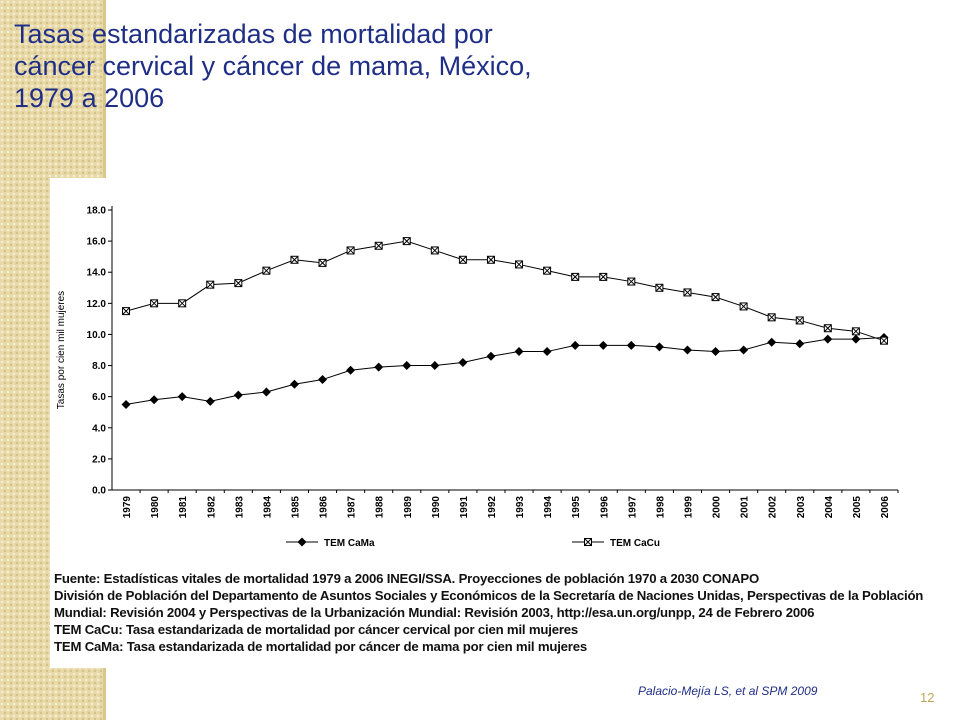 The height and width of the screenshot is (720, 960). I want to click on x-tick-label: 1989, so click(408, 507).